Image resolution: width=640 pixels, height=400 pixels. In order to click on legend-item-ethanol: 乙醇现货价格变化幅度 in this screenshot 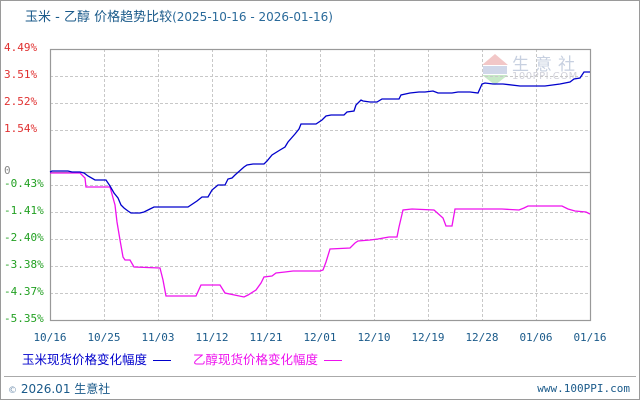, I will do `click(268, 358)`.